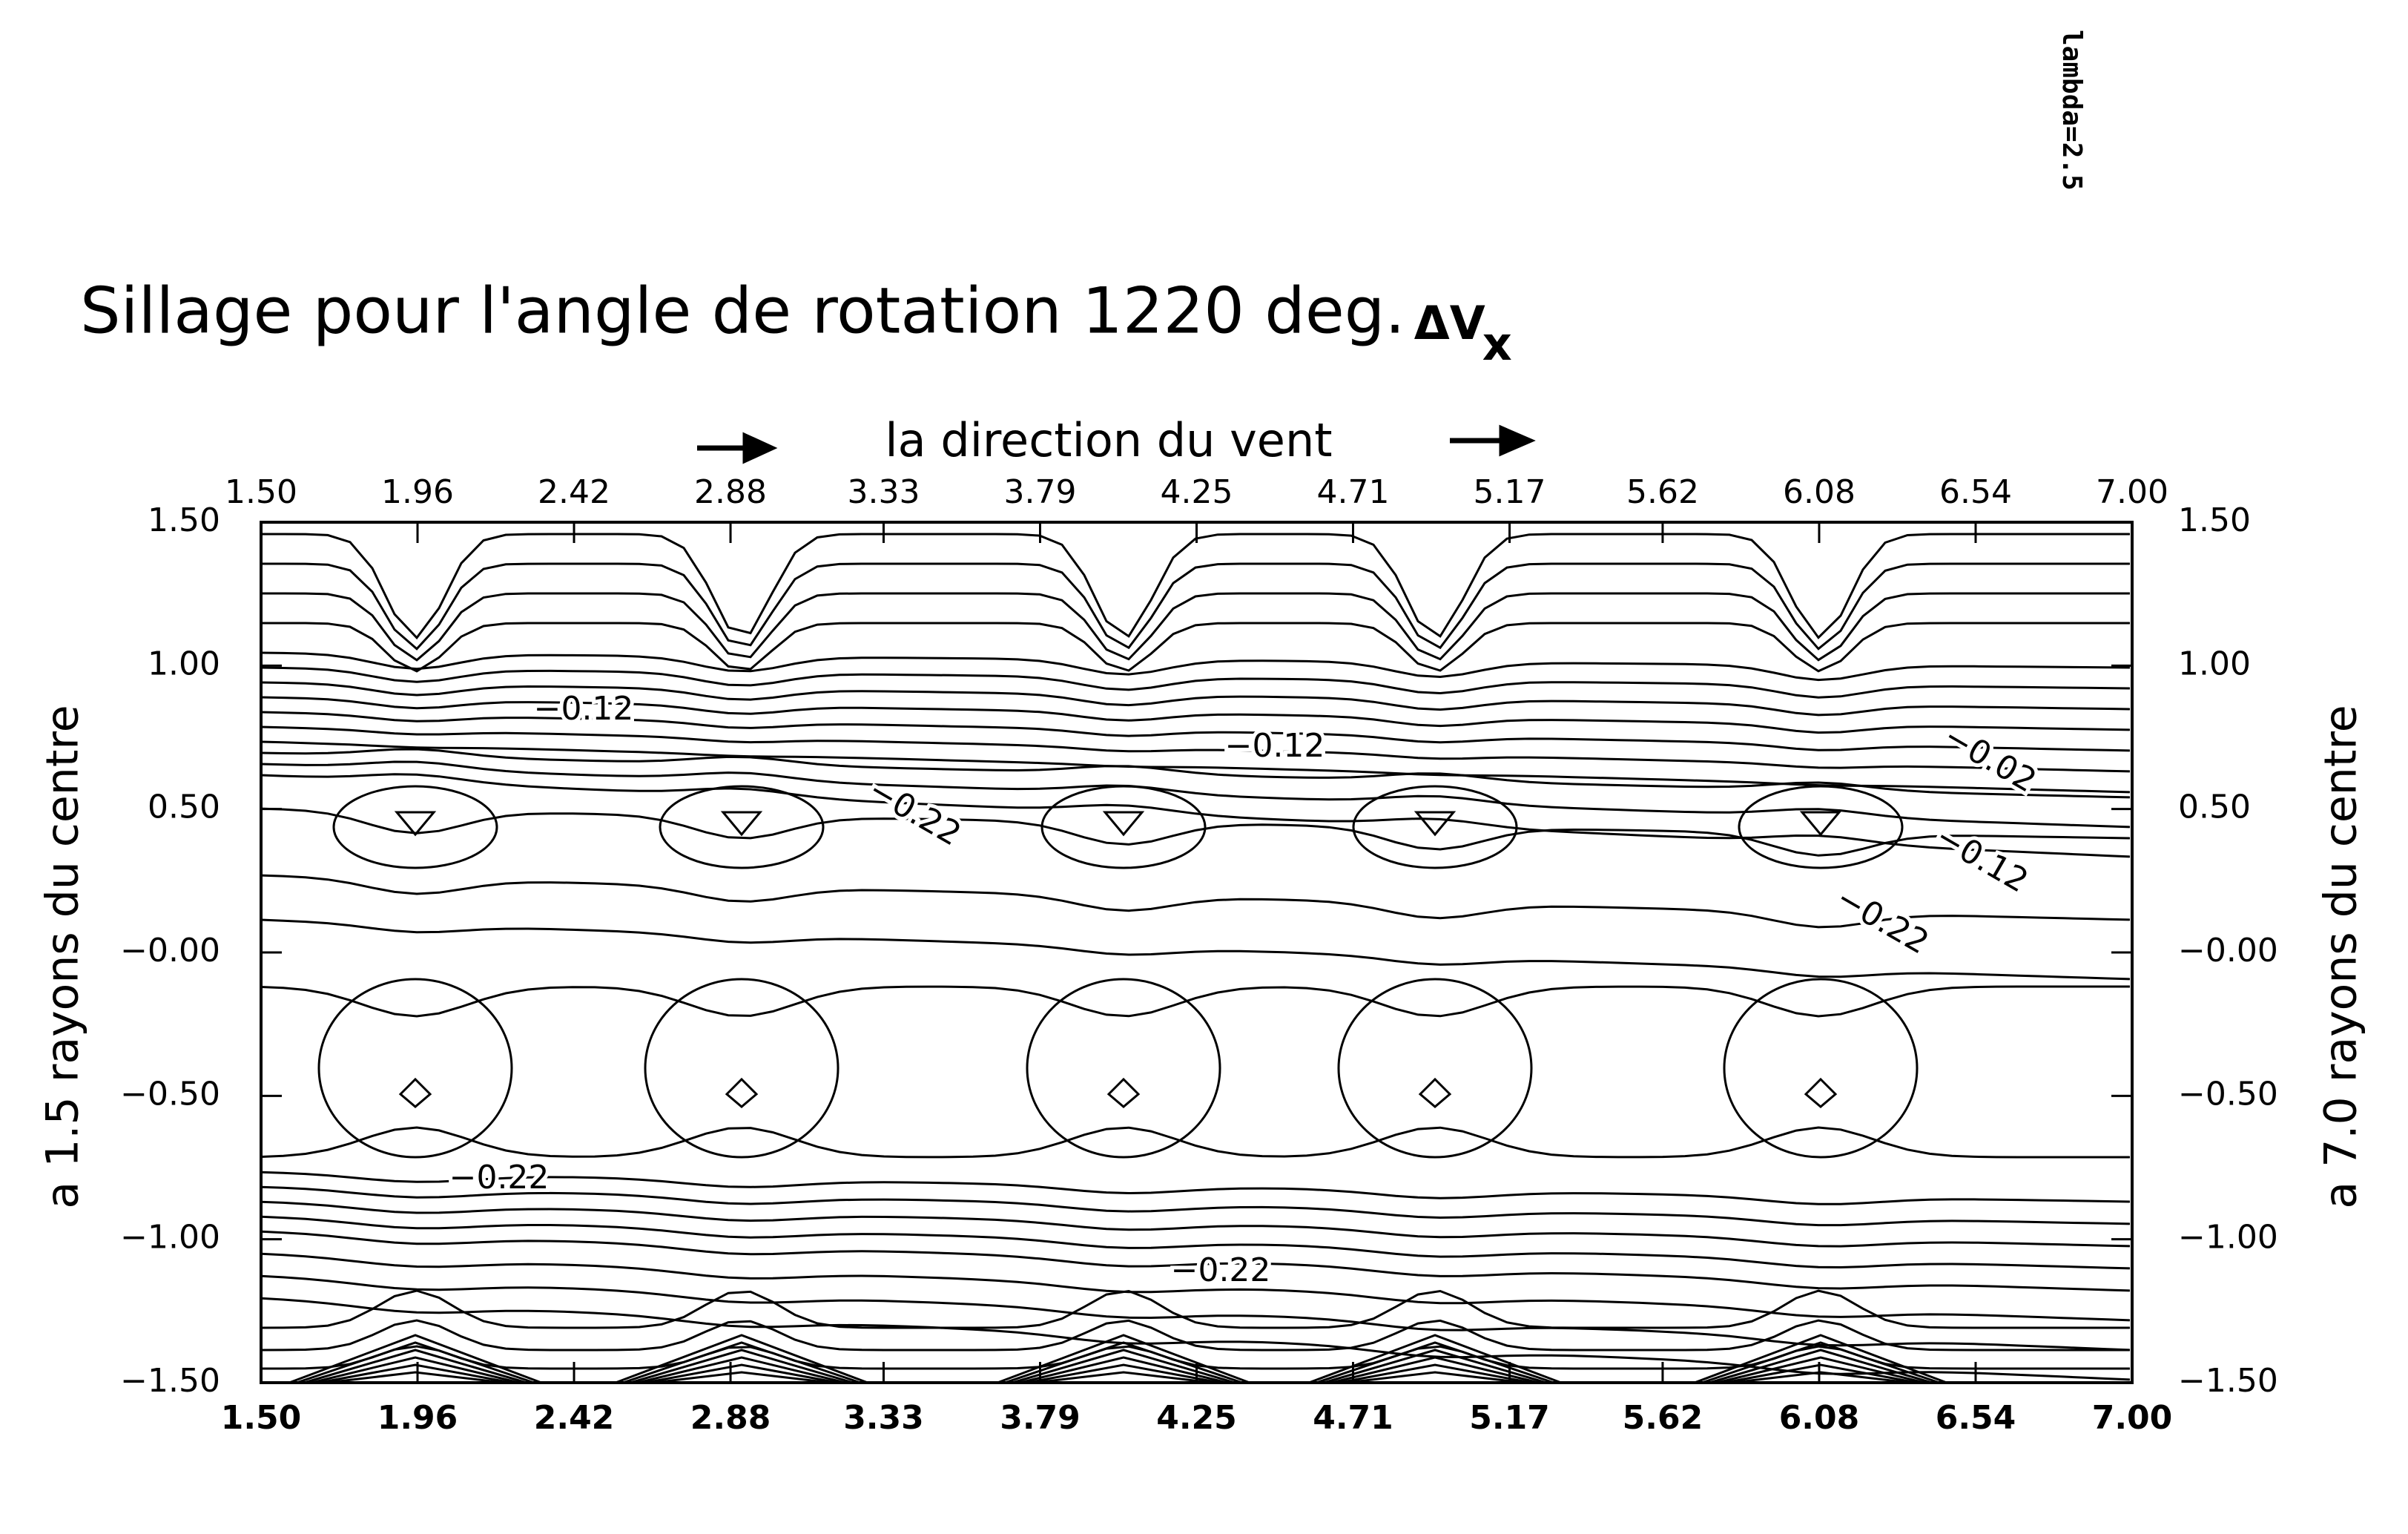  What do you see at coordinates (170, 951) in the screenshot?
I see `y-tick-label: −0.00` at bounding box center [170, 951].